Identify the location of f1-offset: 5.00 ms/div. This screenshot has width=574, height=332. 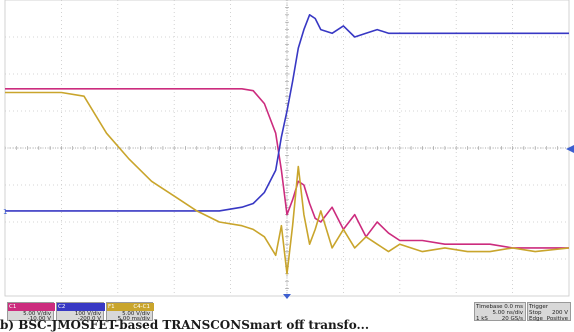
(133, 319).